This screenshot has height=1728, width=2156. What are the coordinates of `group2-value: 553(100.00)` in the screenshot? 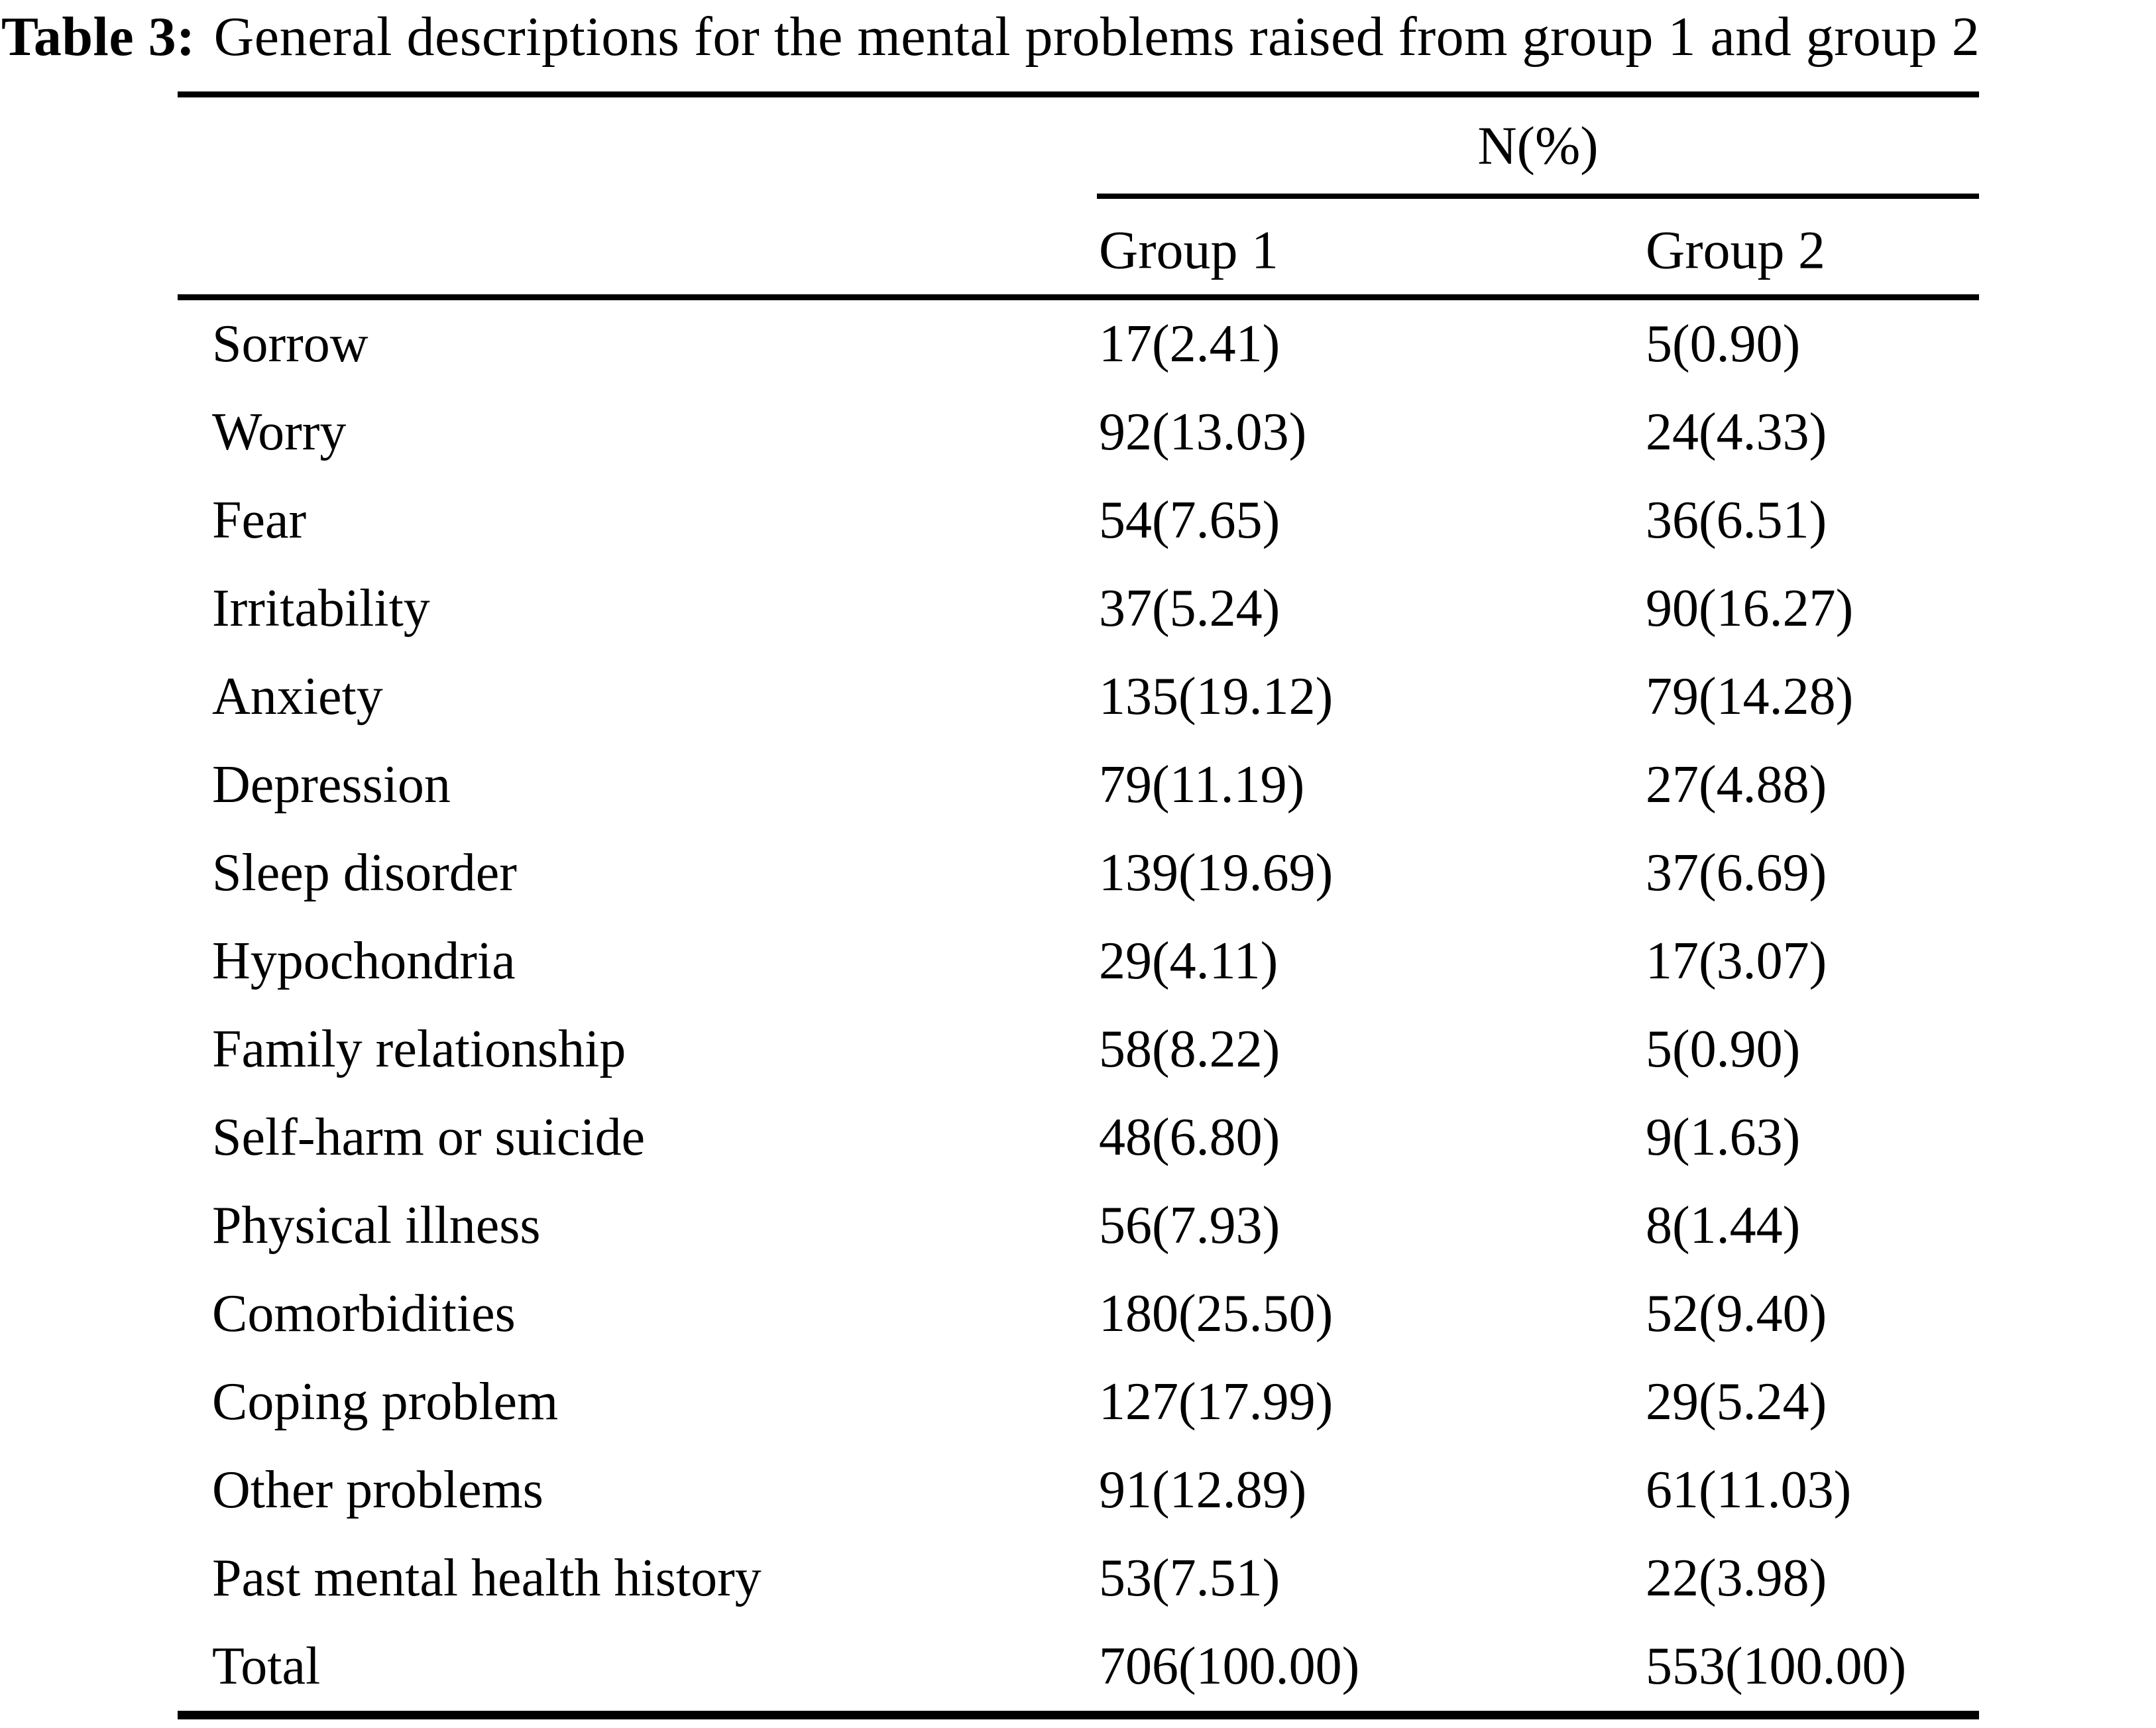 It's located at (1776, 1666).